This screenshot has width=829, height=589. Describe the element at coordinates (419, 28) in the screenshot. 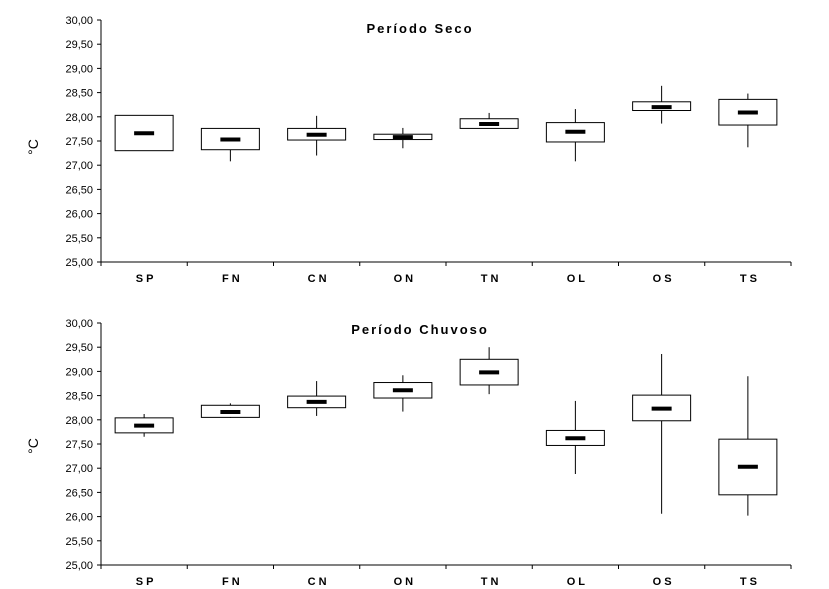

I see `chart-title: Período Seco` at that location.